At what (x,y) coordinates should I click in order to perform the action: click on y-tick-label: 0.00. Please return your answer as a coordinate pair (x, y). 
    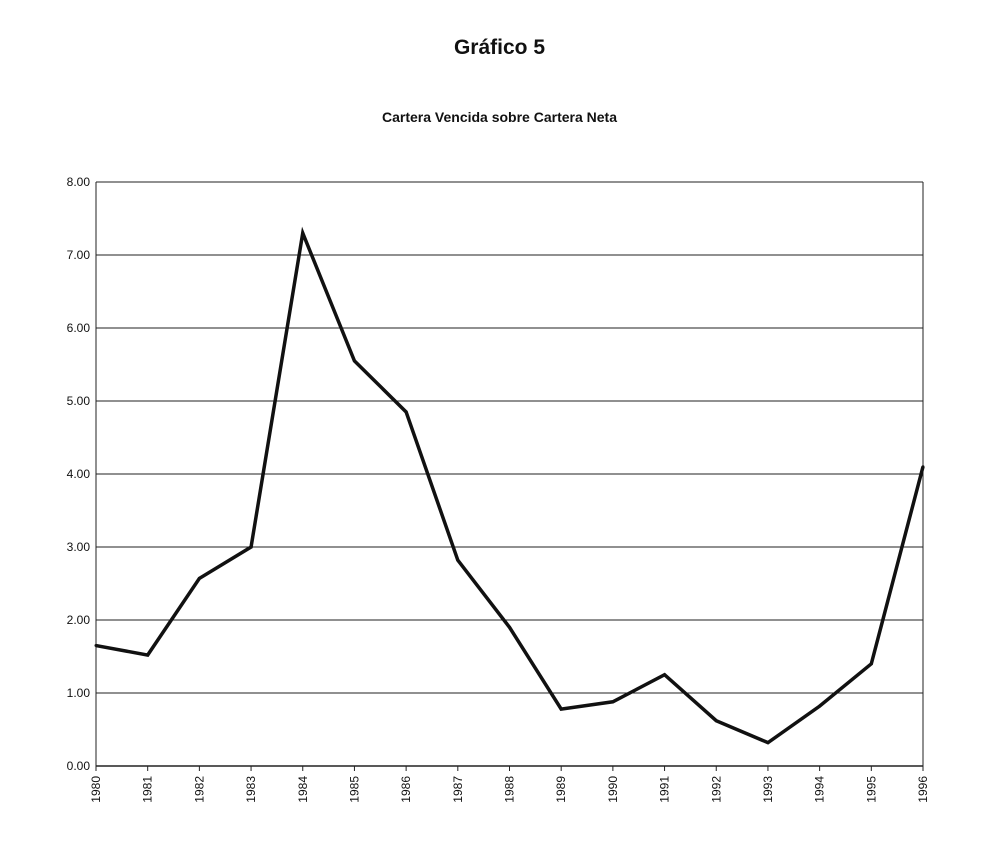
    Looking at the image, I should click on (79, 766).